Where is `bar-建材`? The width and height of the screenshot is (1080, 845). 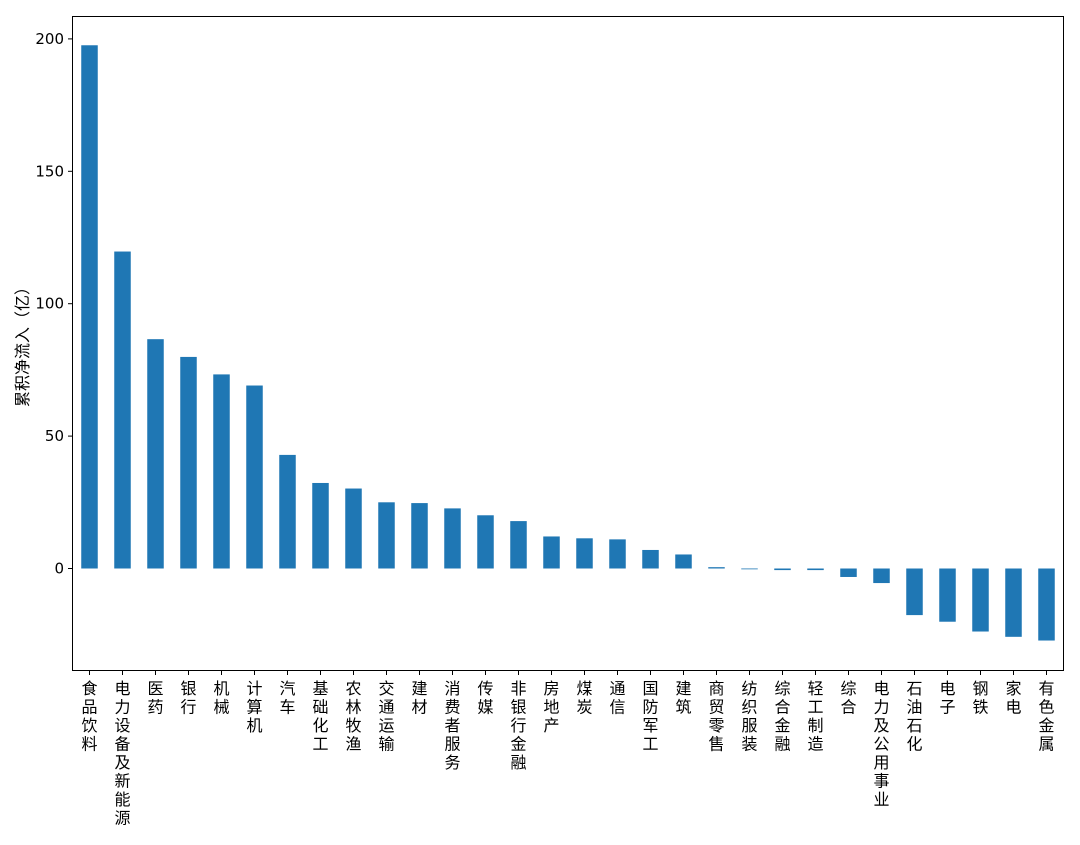 bar-建材 is located at coordinates (419, 536).